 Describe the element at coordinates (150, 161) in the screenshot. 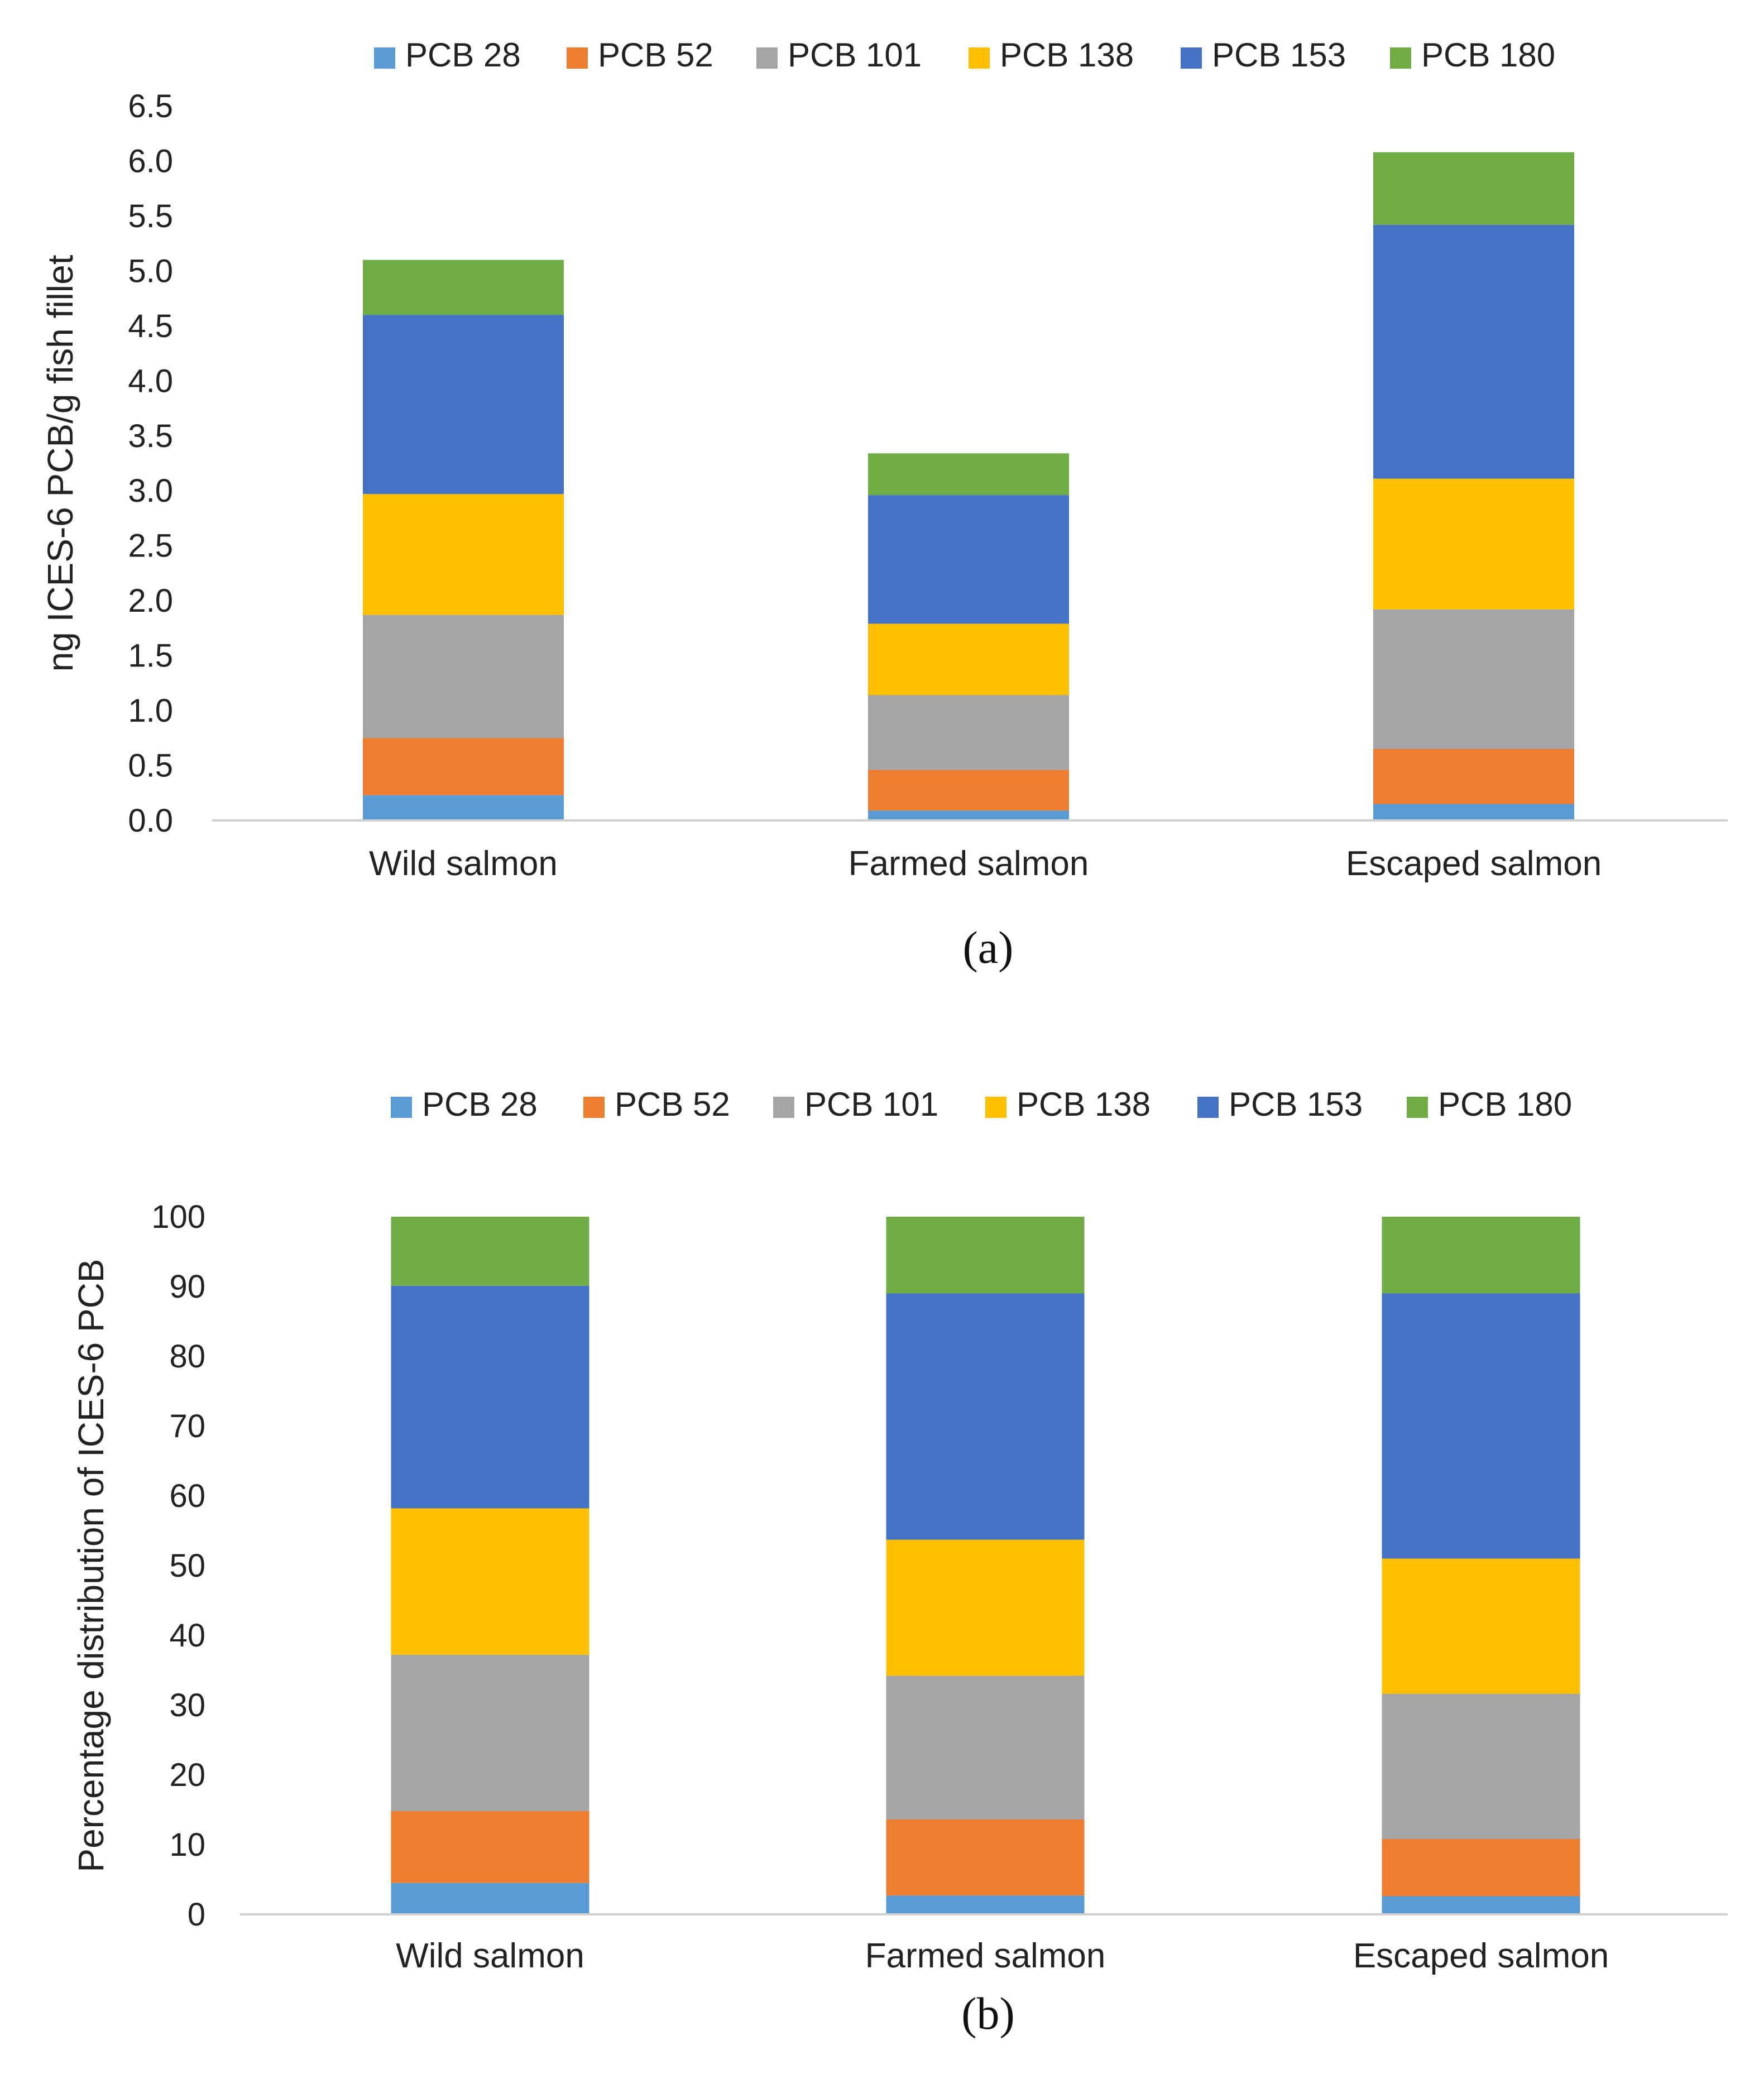

I see `y-tick-label: 6.0` at that location.